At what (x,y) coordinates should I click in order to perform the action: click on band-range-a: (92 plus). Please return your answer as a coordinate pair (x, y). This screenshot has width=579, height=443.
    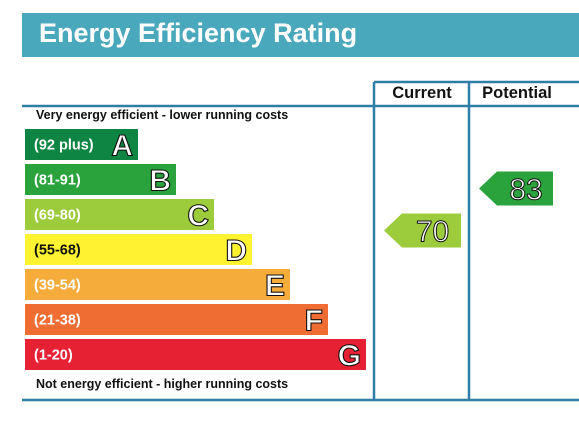
    Looking at the image, I should click on (64, 146).